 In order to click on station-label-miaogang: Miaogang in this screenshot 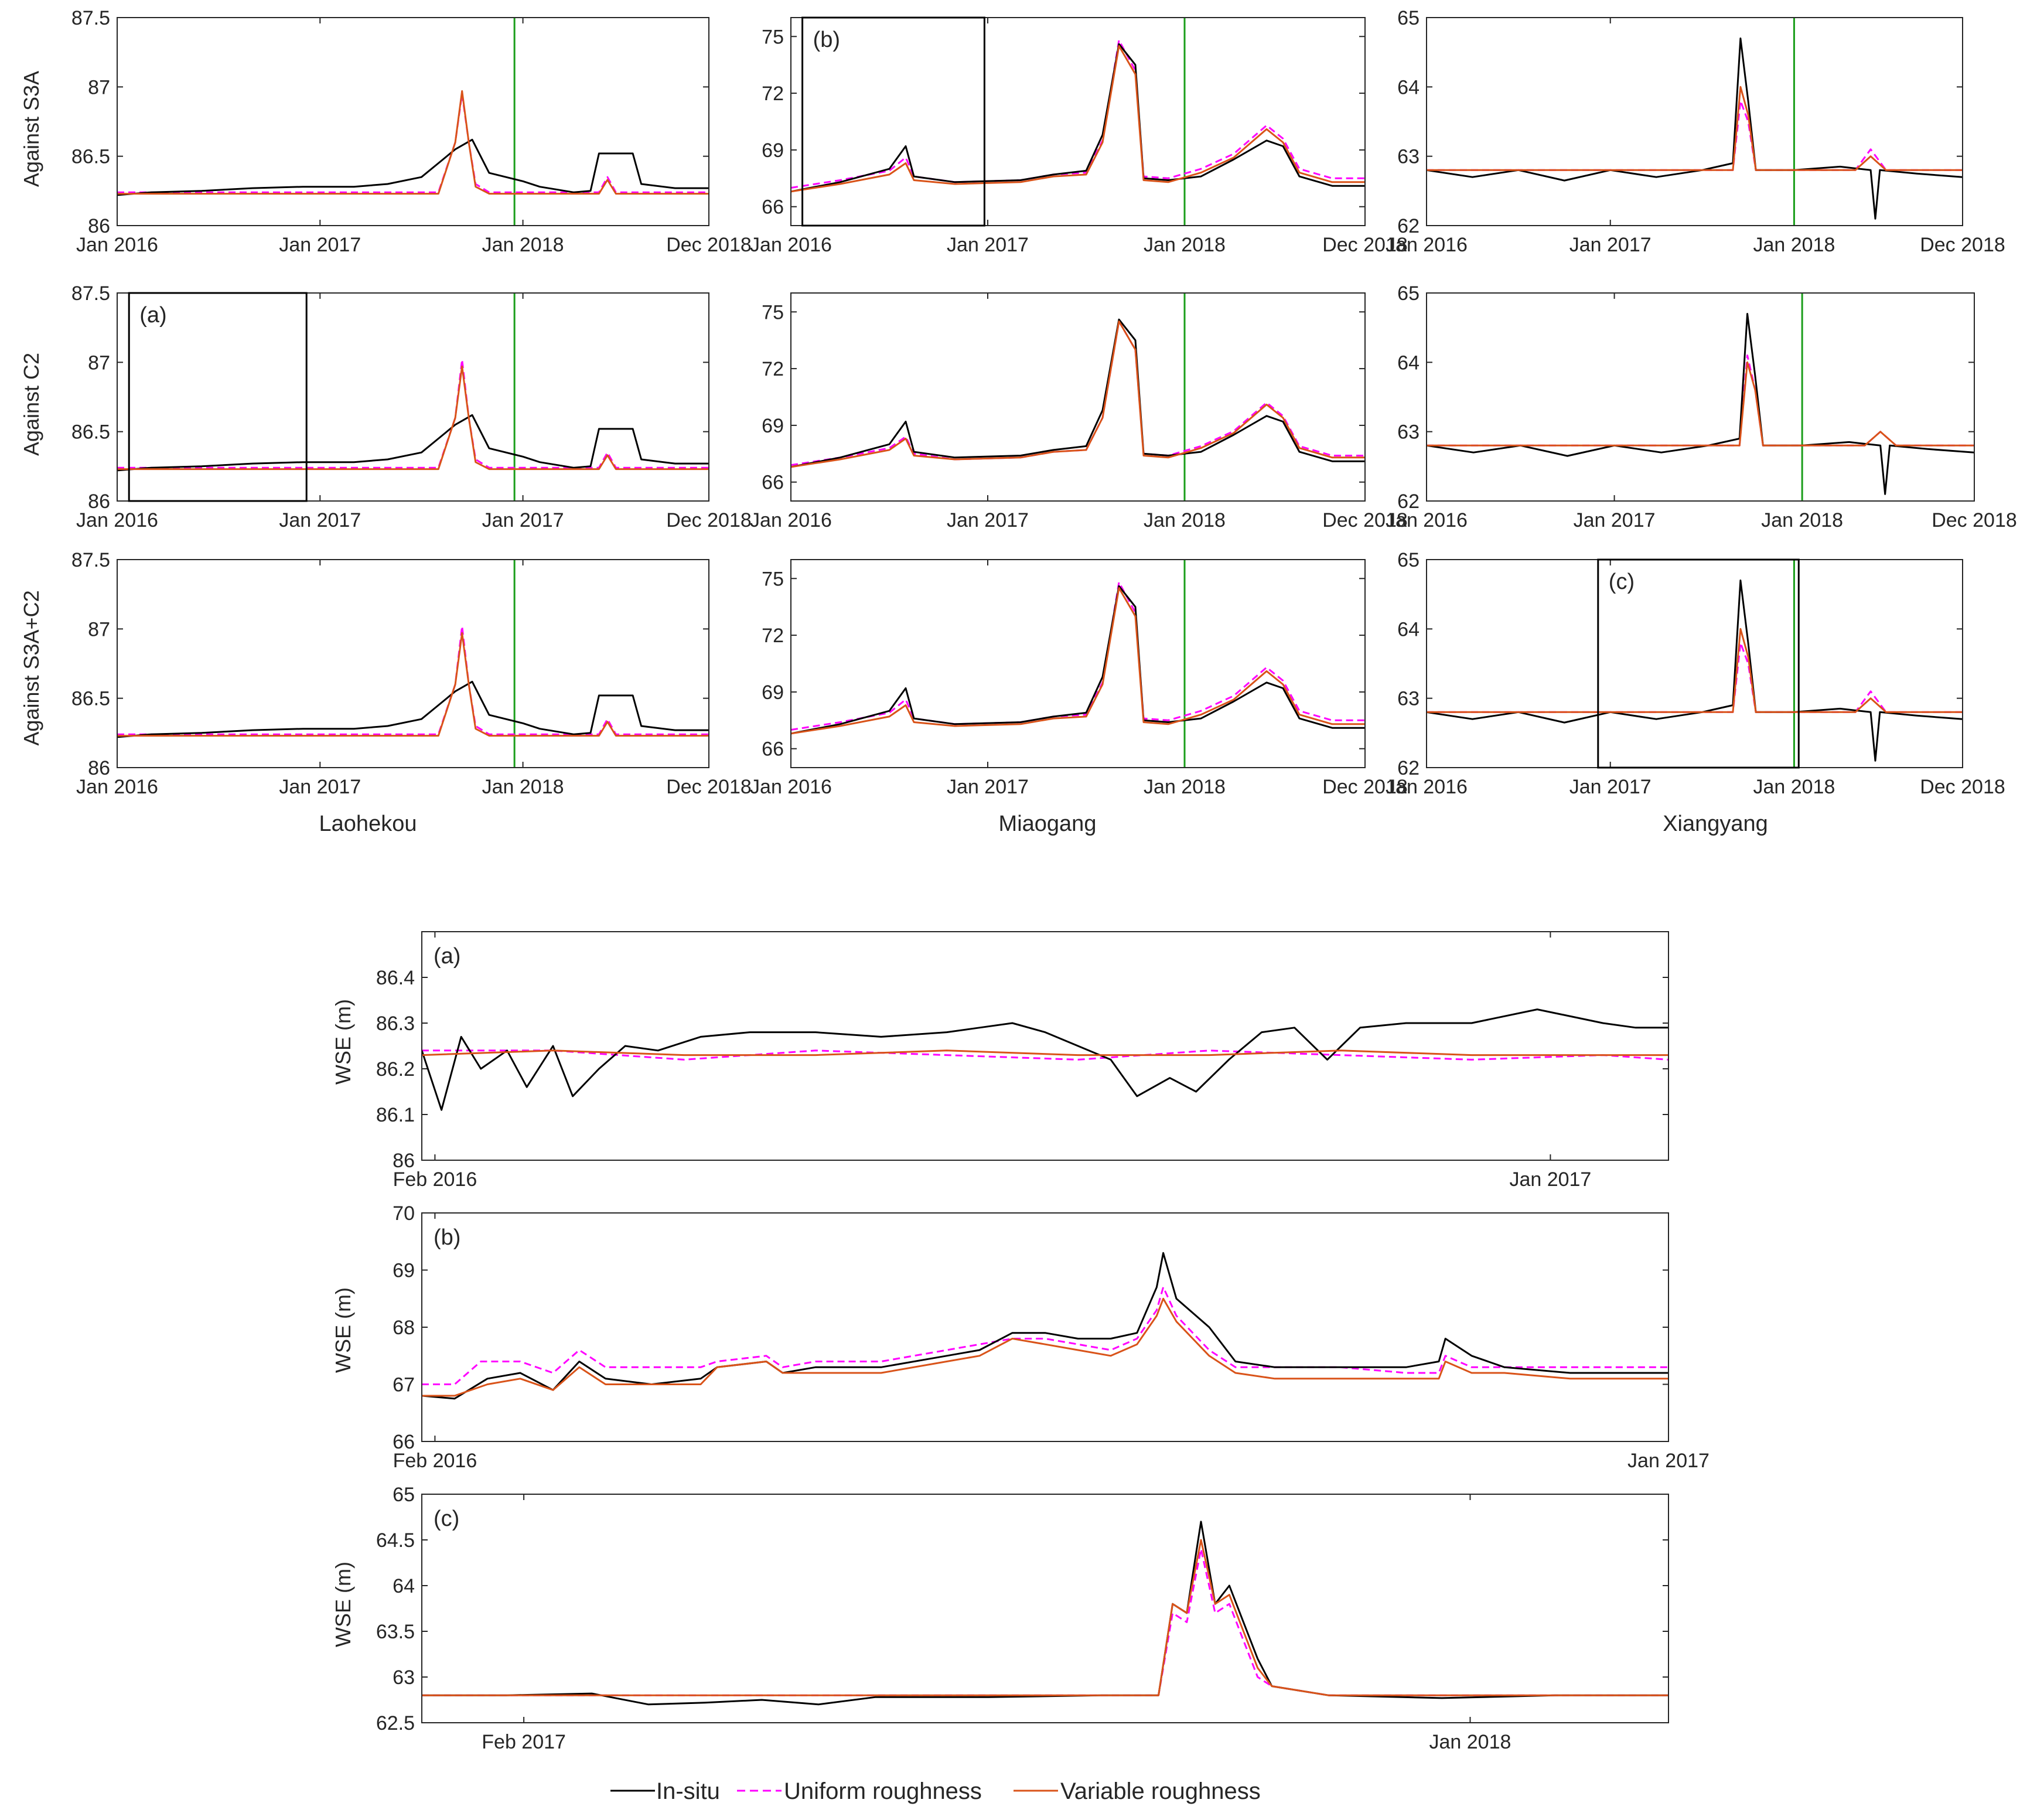, I will do `click(1048, 824)`.